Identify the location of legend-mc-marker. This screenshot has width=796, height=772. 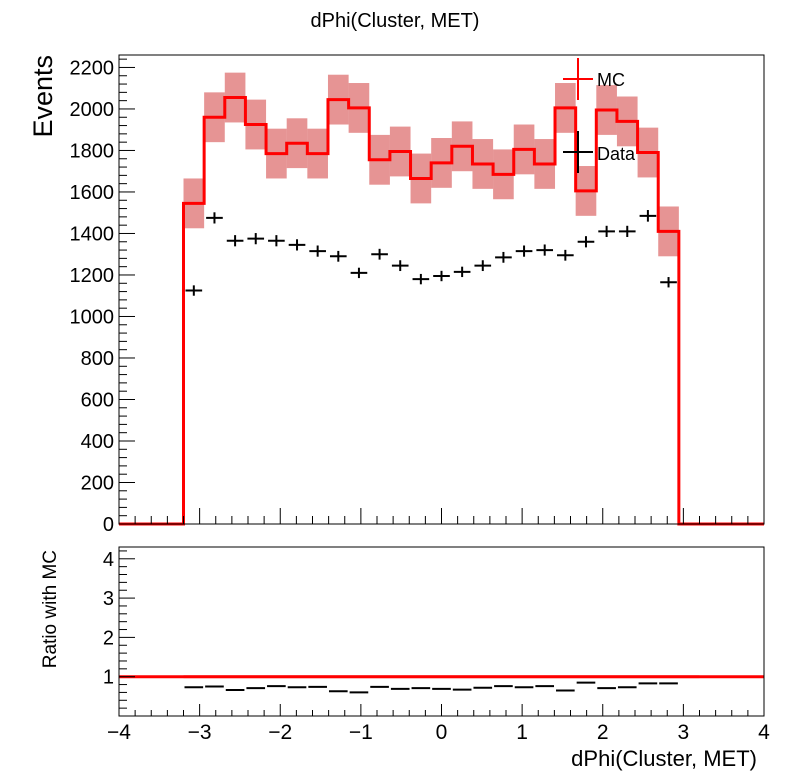
(578, 79).